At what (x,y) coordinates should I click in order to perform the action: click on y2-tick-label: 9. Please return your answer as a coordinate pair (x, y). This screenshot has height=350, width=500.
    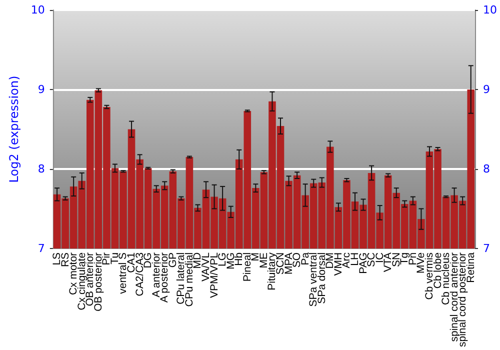
    Looking at the image, I should click on (486, 89).